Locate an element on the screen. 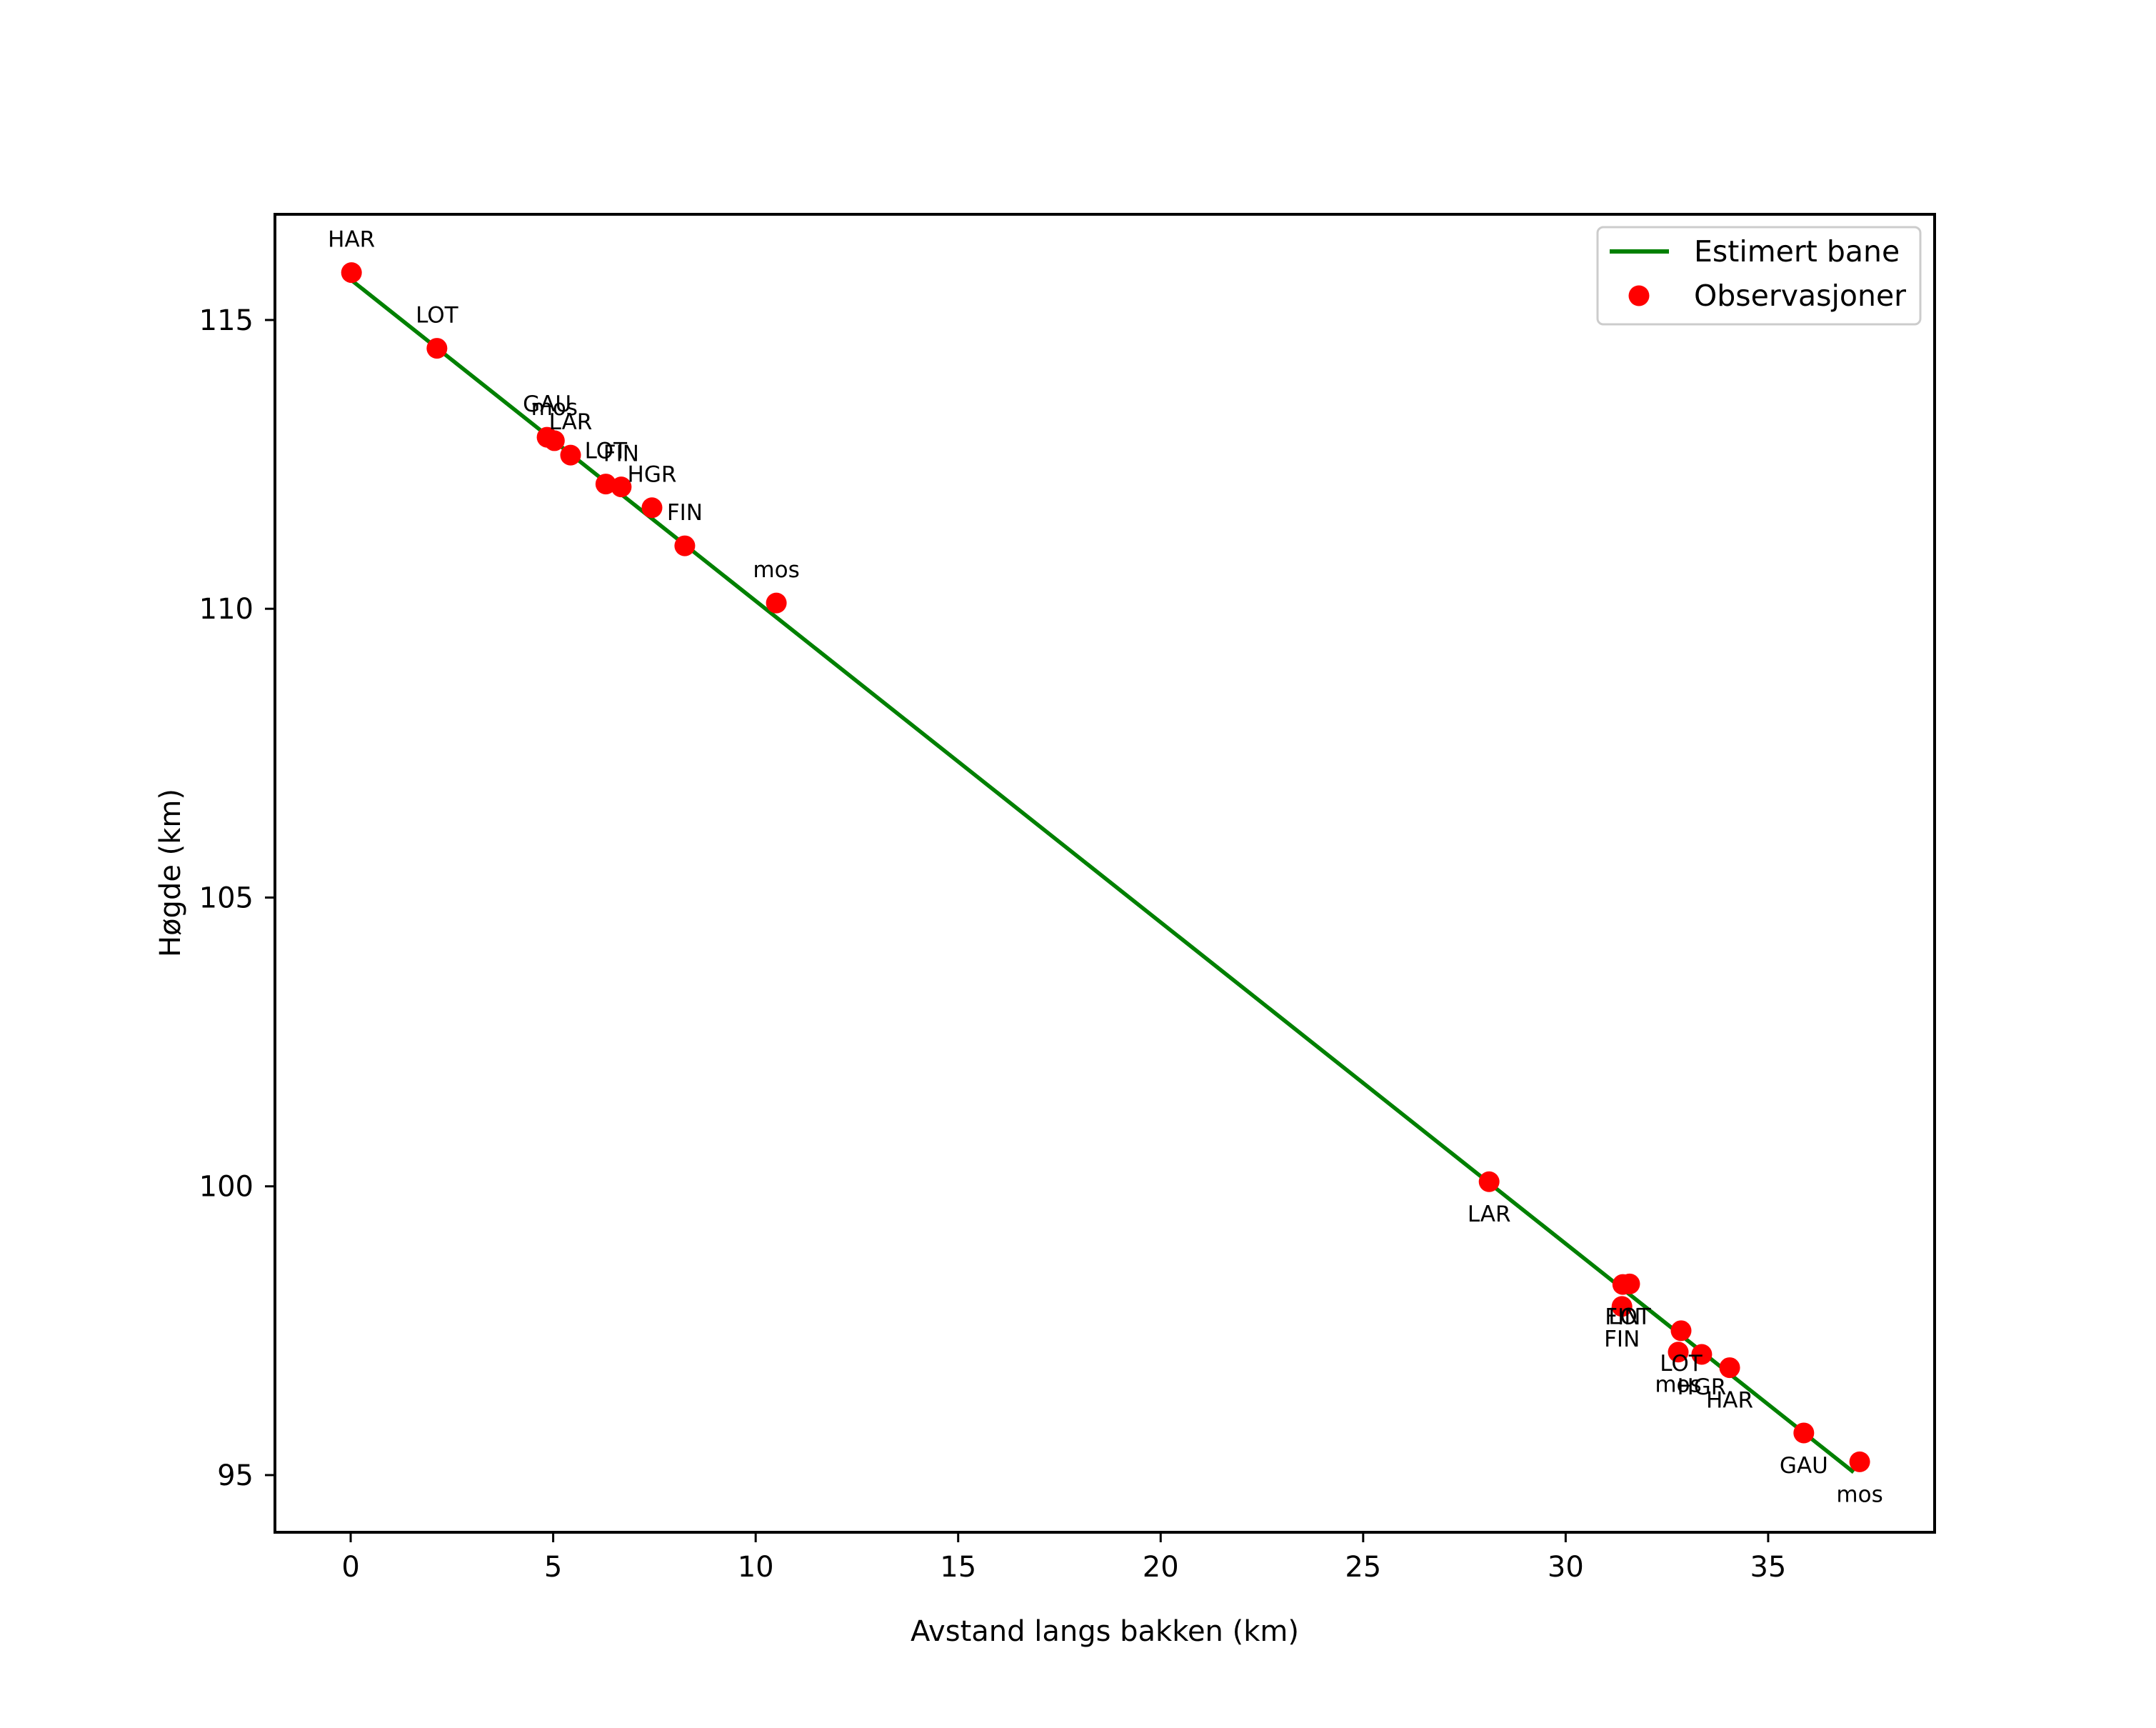 The image size is (2156, 1728). y-tick-label: 105 is located at coordinates (227, 898).